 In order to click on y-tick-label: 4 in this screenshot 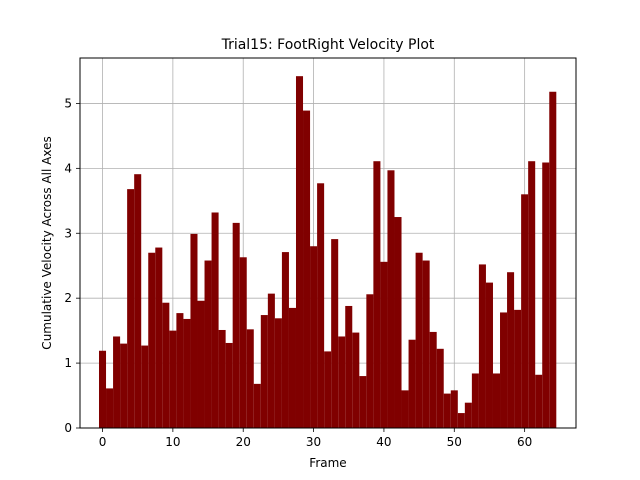, I will do `click(68, 168)`.